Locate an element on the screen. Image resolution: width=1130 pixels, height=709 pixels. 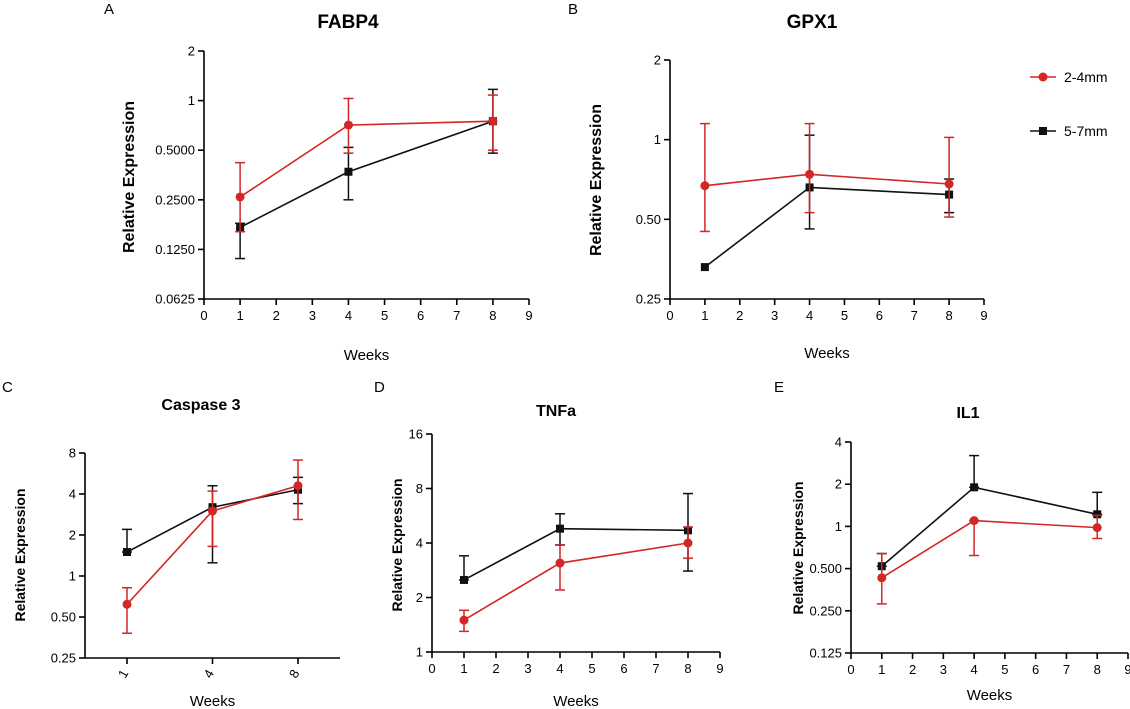
y-tick-label: 0.25 is located at coordinates (648, 299).